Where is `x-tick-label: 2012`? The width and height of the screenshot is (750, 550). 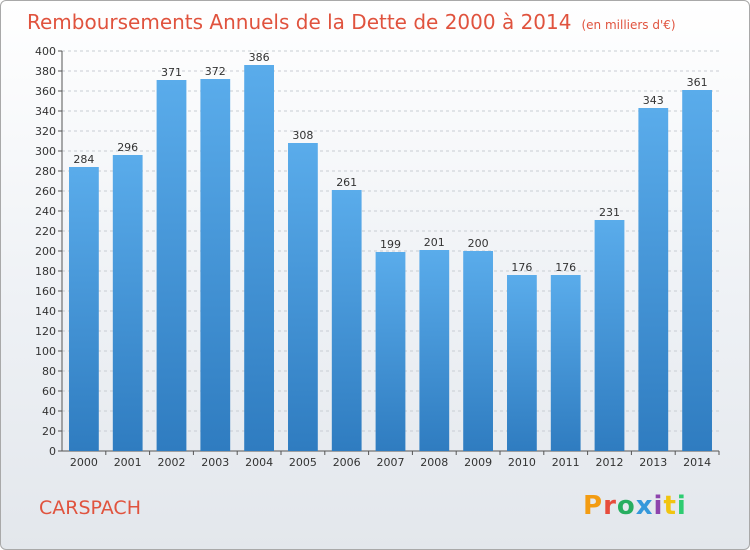
x-tick-label: 2012 is located at coordinates (610, 462).